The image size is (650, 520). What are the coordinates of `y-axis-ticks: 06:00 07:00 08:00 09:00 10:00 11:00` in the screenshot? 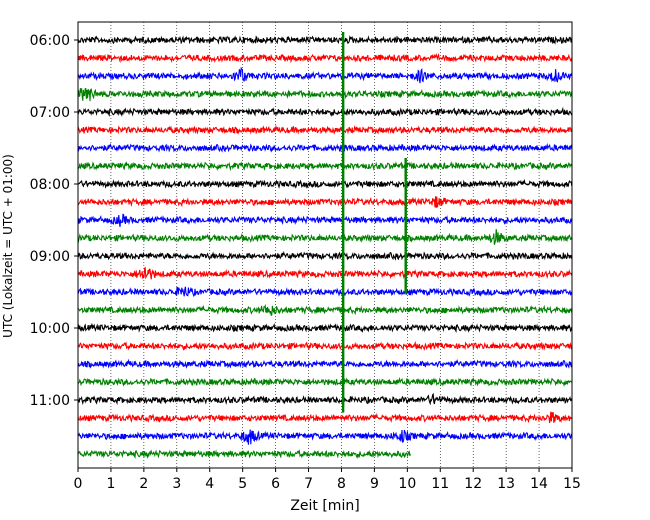 It's located at (54, 221).